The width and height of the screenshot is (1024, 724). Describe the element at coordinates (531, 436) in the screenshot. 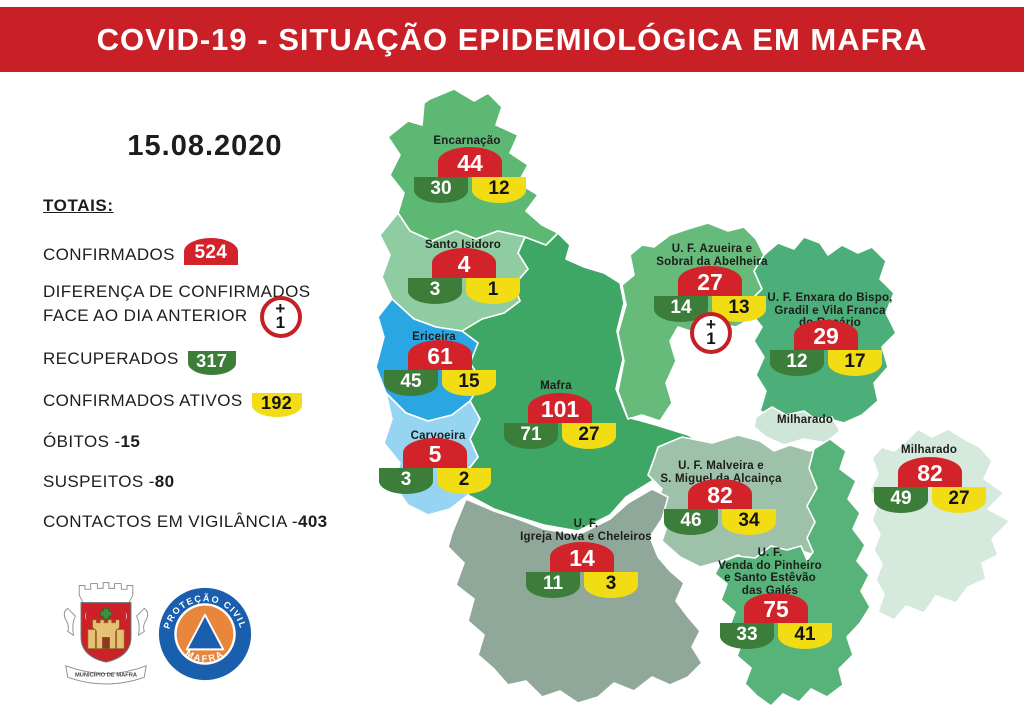

I see `badge-recovered-mafra: 71` at that location.